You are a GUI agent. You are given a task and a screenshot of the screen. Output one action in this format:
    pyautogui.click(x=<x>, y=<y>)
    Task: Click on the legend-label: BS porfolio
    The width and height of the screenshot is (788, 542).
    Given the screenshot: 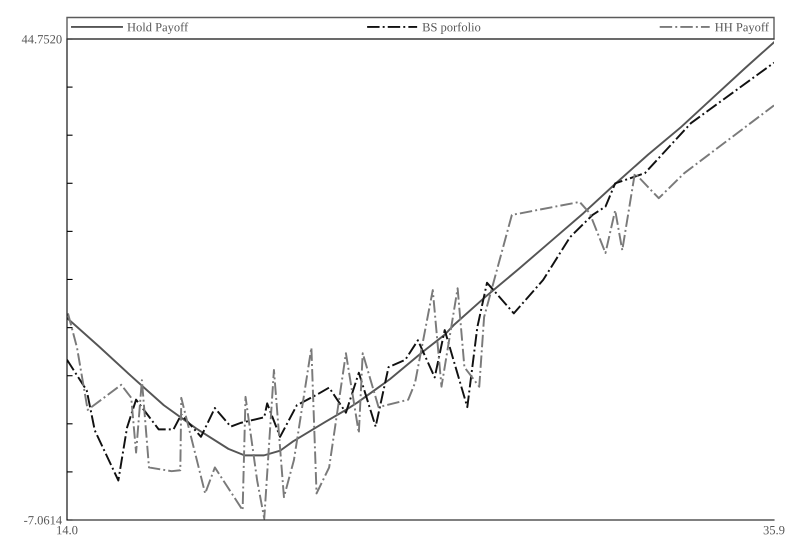 What is the action you would take?
    pyautogui.click(x=451, y=28)
    